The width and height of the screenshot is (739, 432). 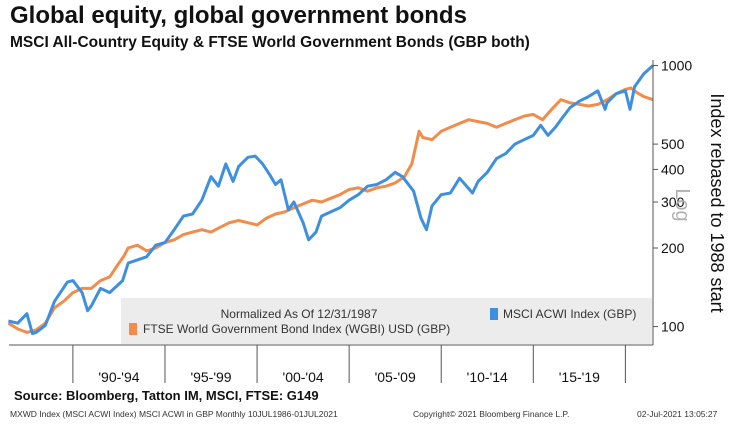 I want to click on x-period-label: '95-'99, so click(x=210, y=377).